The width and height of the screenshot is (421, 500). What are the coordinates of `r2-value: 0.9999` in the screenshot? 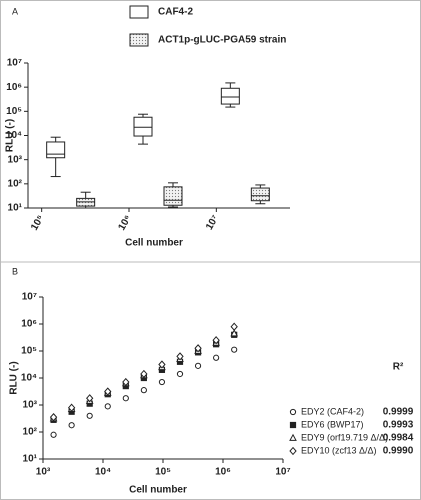 It's located at (398, 412).